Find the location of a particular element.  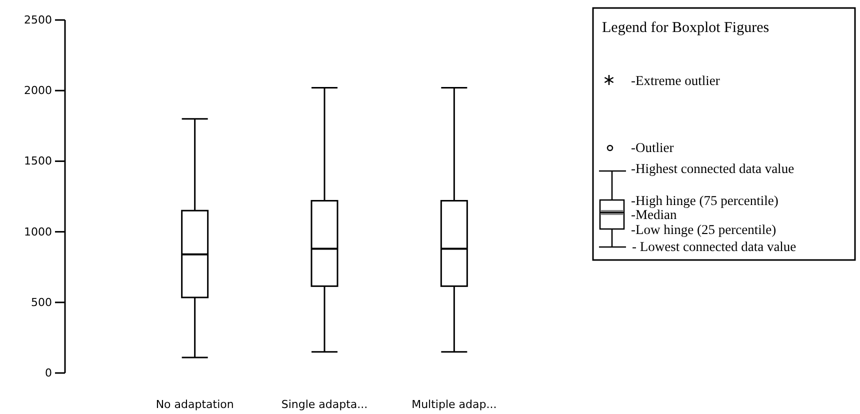

y-tick-label: 0 is located at coordinates (48, 373).